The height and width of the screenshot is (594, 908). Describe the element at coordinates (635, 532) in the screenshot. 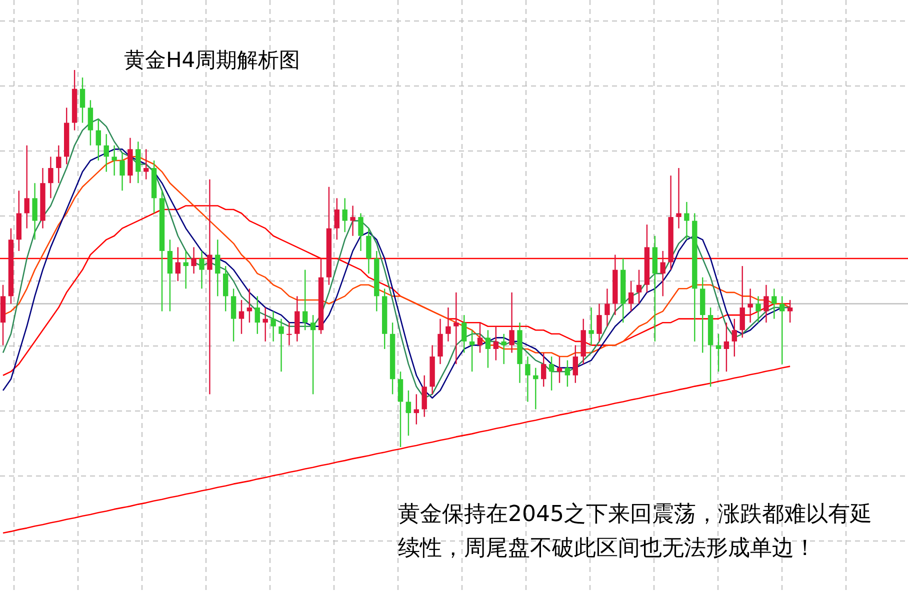

I see `annotation: 黄金保持在2045之下来回震荡，涨跌都难以有延续性，周尾盘不破此区间也无法形成单边！` at that location.